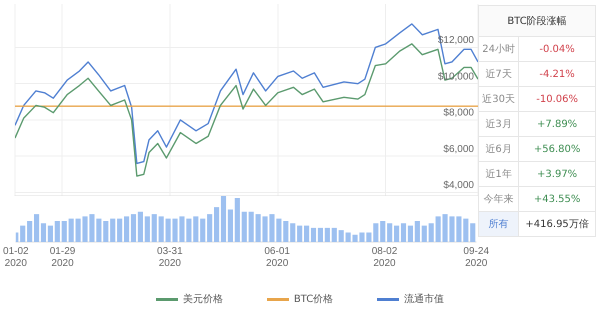 The width and height of the screenshot is (600, 327). I want to click on text: 近7天, so click(498, 74).